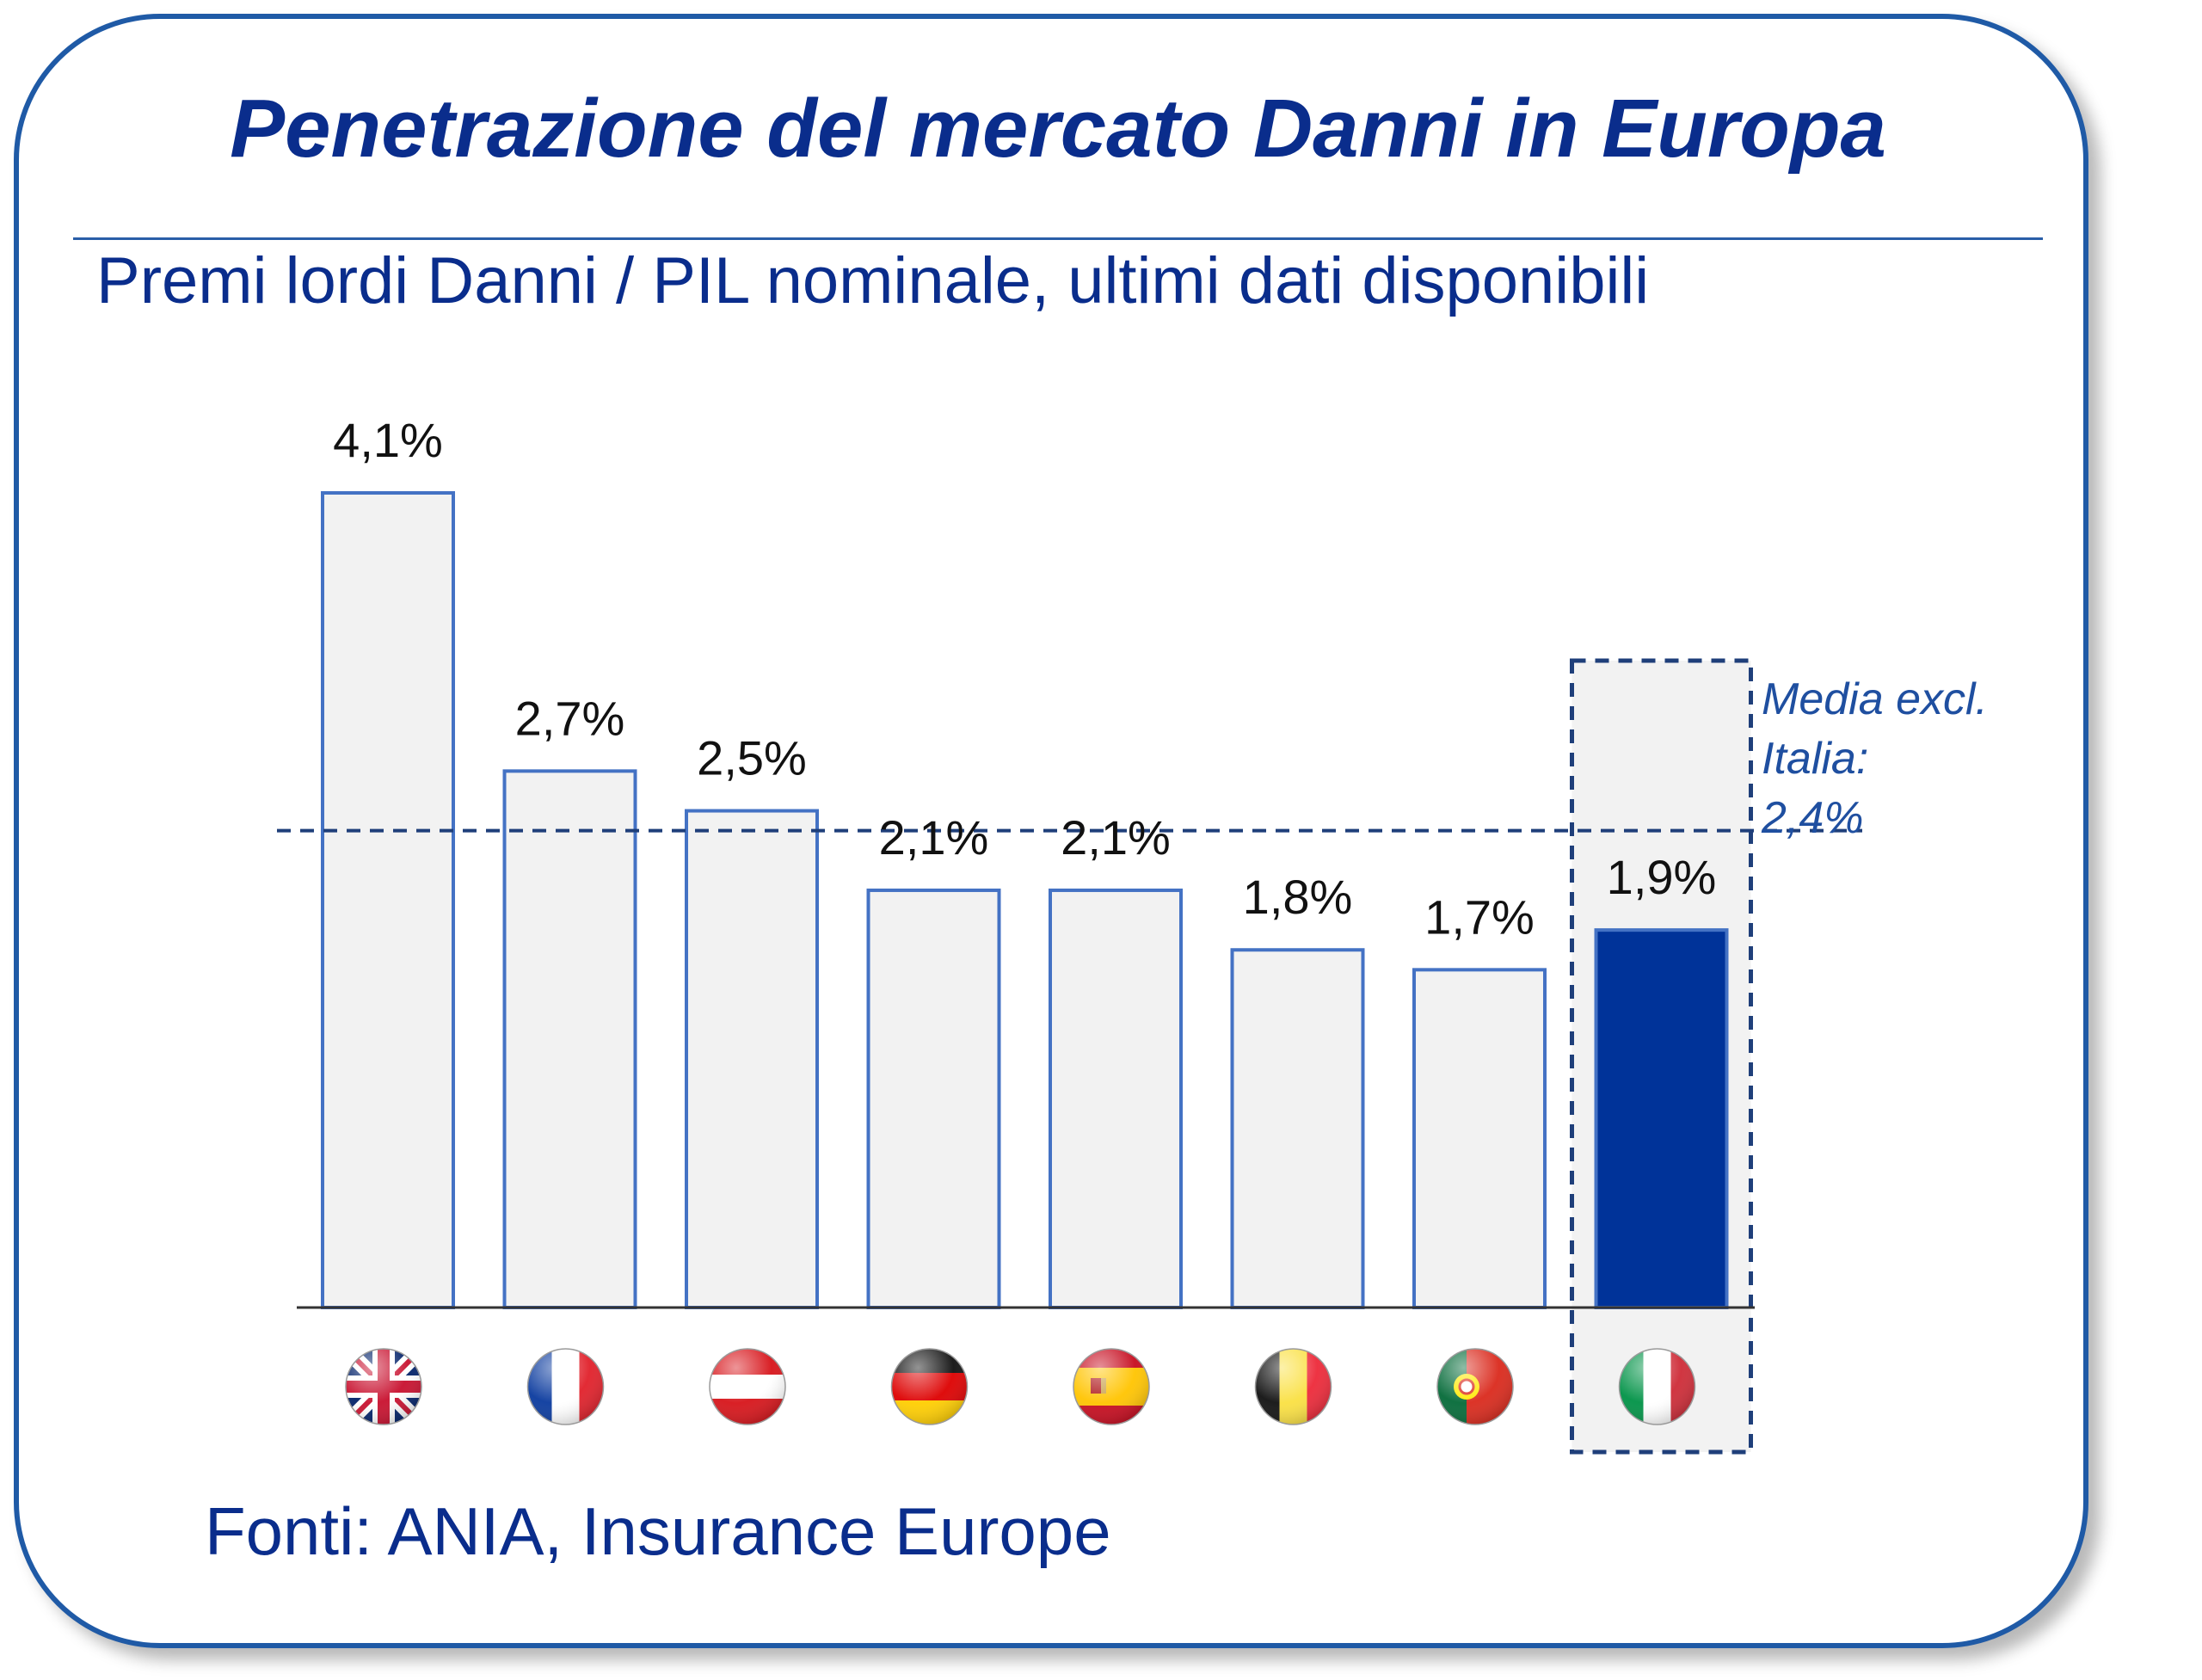 The height and width of the screenshot is (1680, 2202). Describe the element at coordinates (1874, 758) in the screenshot. I see `average-label: Media excl. Italia: 2,4%` at that location.